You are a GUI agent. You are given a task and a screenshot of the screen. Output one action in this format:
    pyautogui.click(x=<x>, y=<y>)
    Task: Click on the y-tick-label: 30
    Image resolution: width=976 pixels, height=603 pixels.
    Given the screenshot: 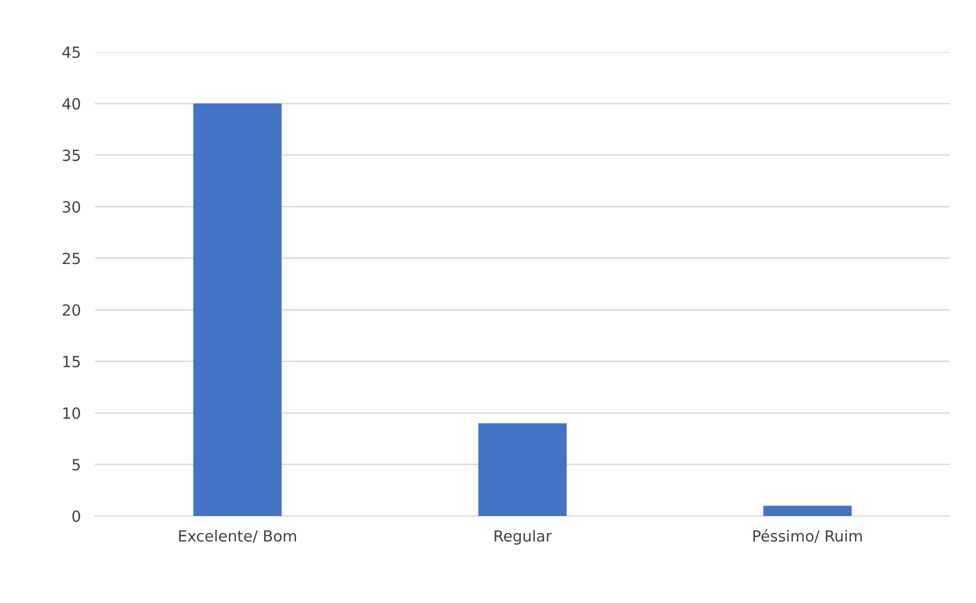 What is the action you would take?
    pyautogui.click(x=71, y=207)
    